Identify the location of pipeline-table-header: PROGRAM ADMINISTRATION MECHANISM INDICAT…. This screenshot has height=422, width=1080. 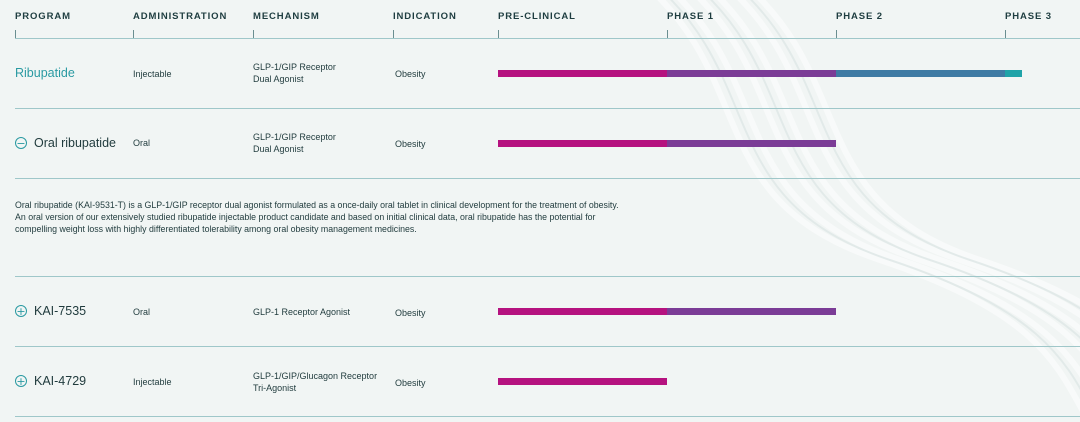
(540, 20).